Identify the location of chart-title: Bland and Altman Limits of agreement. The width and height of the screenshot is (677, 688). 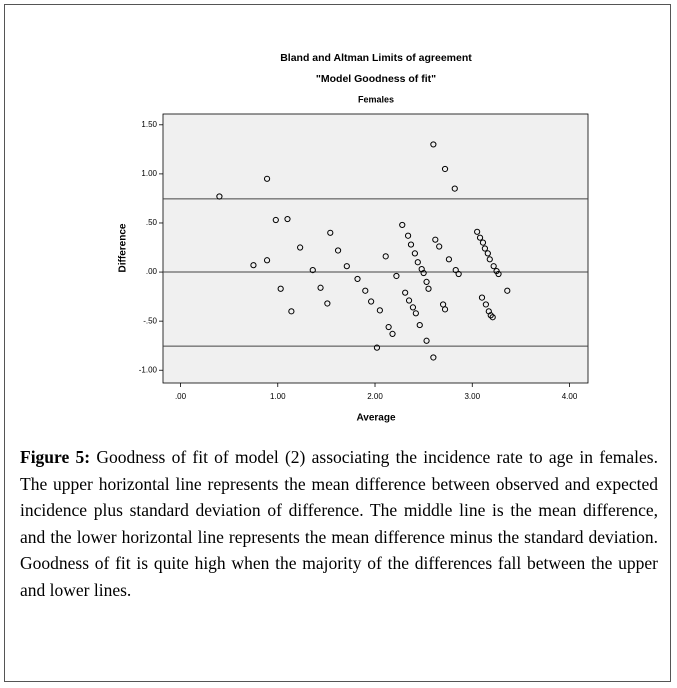
(376, 58).